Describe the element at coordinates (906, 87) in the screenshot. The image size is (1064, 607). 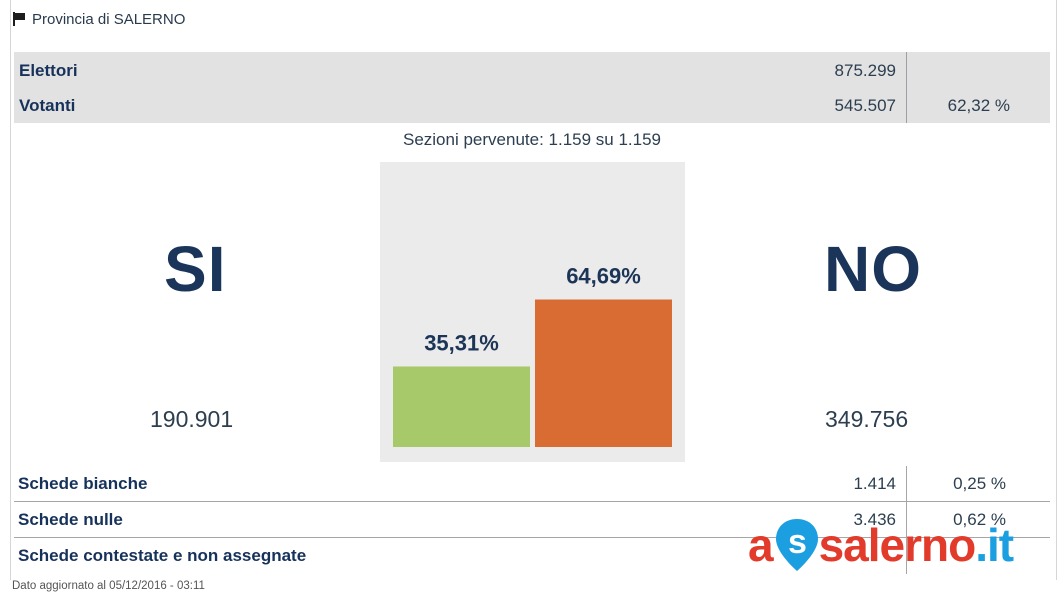
I see `summary-divider` at that location.